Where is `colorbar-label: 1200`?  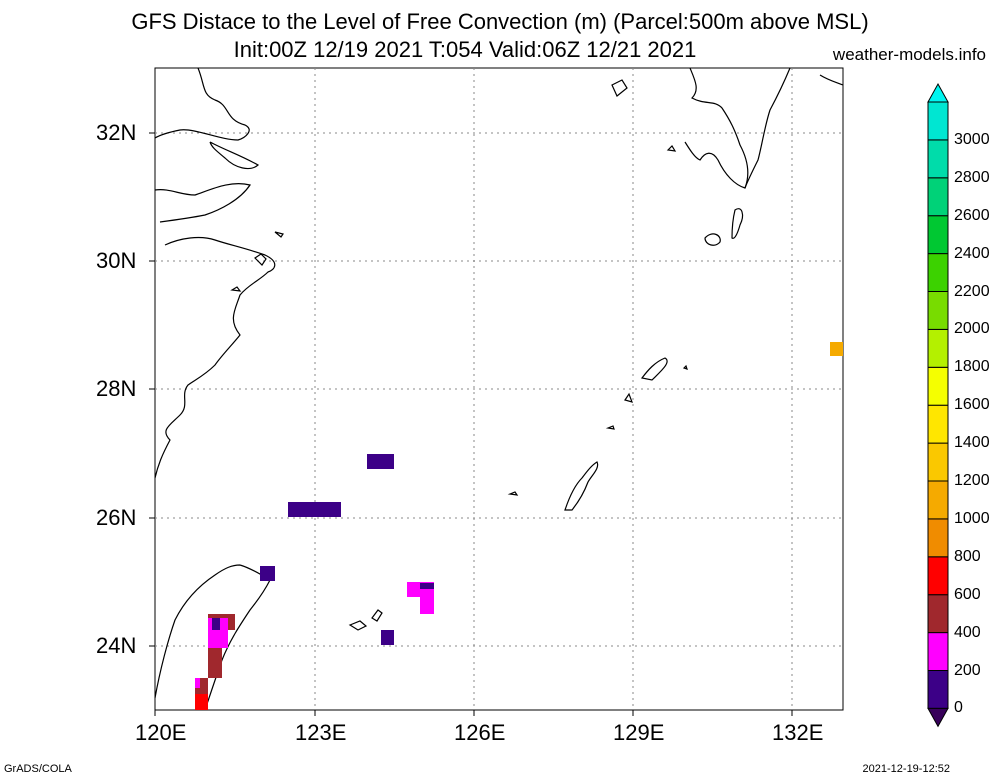 colorbar-label: 1200 is located at coordinates (972, 480).